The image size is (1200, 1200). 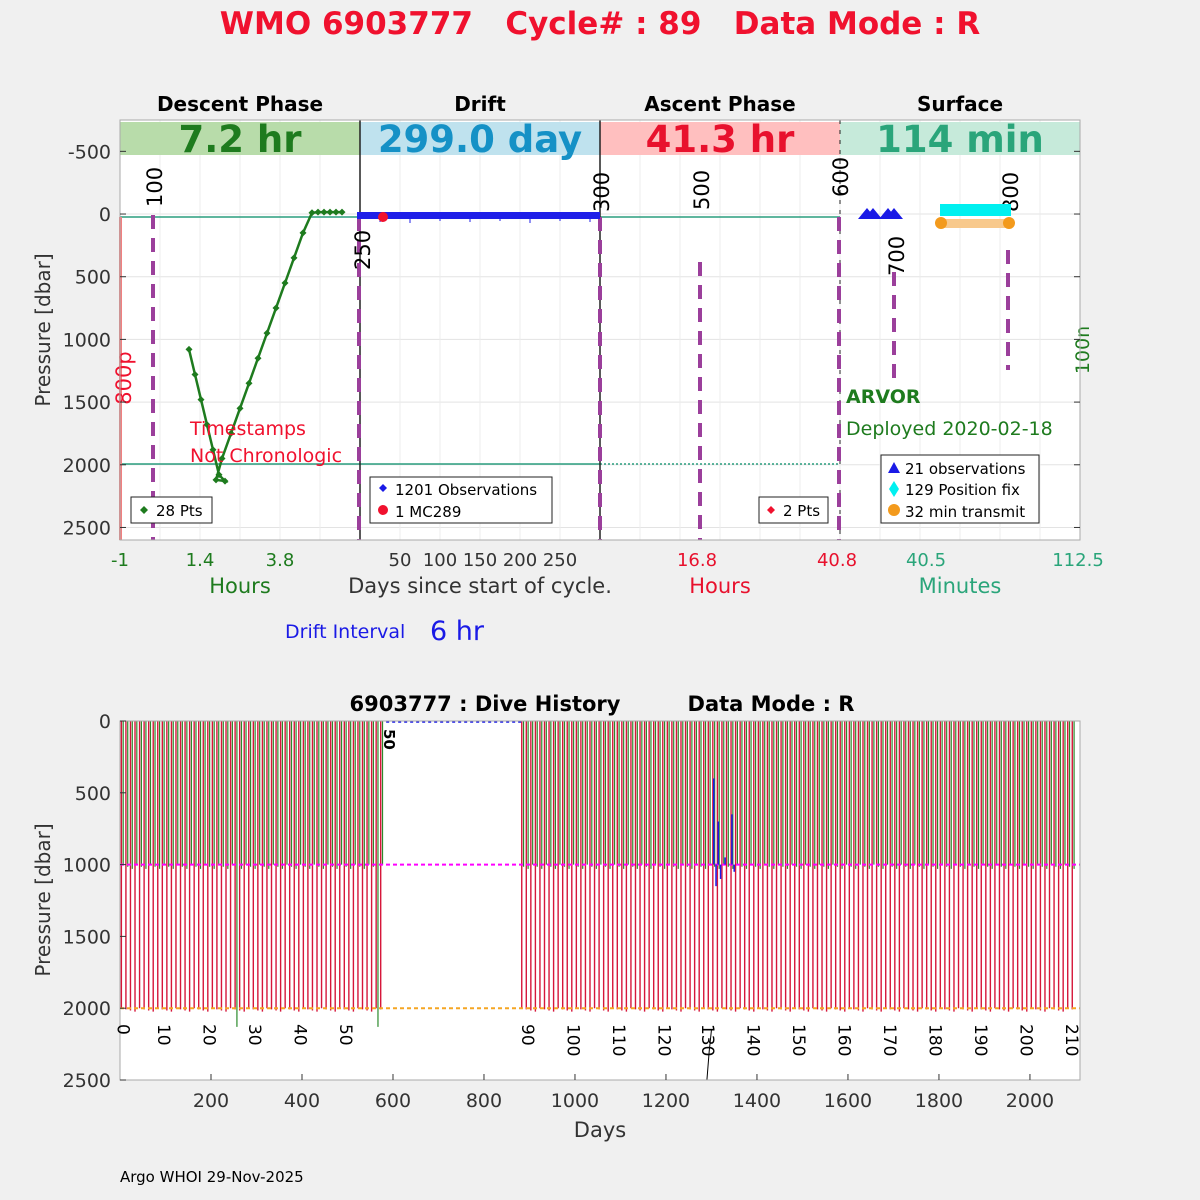 I want to click on bottom-xtick-label: 800, so click(x=484, y=1101).